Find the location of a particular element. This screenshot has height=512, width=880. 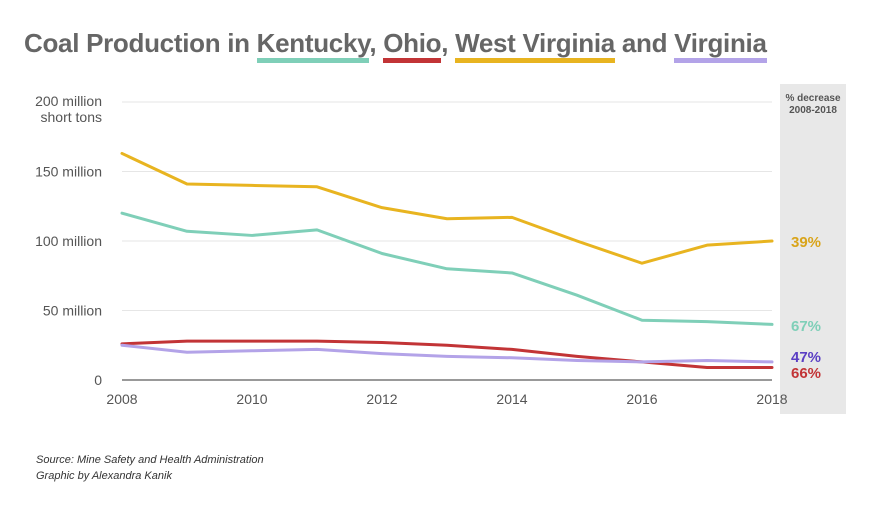

series-line-virginia is located at coordinates (447, 353).